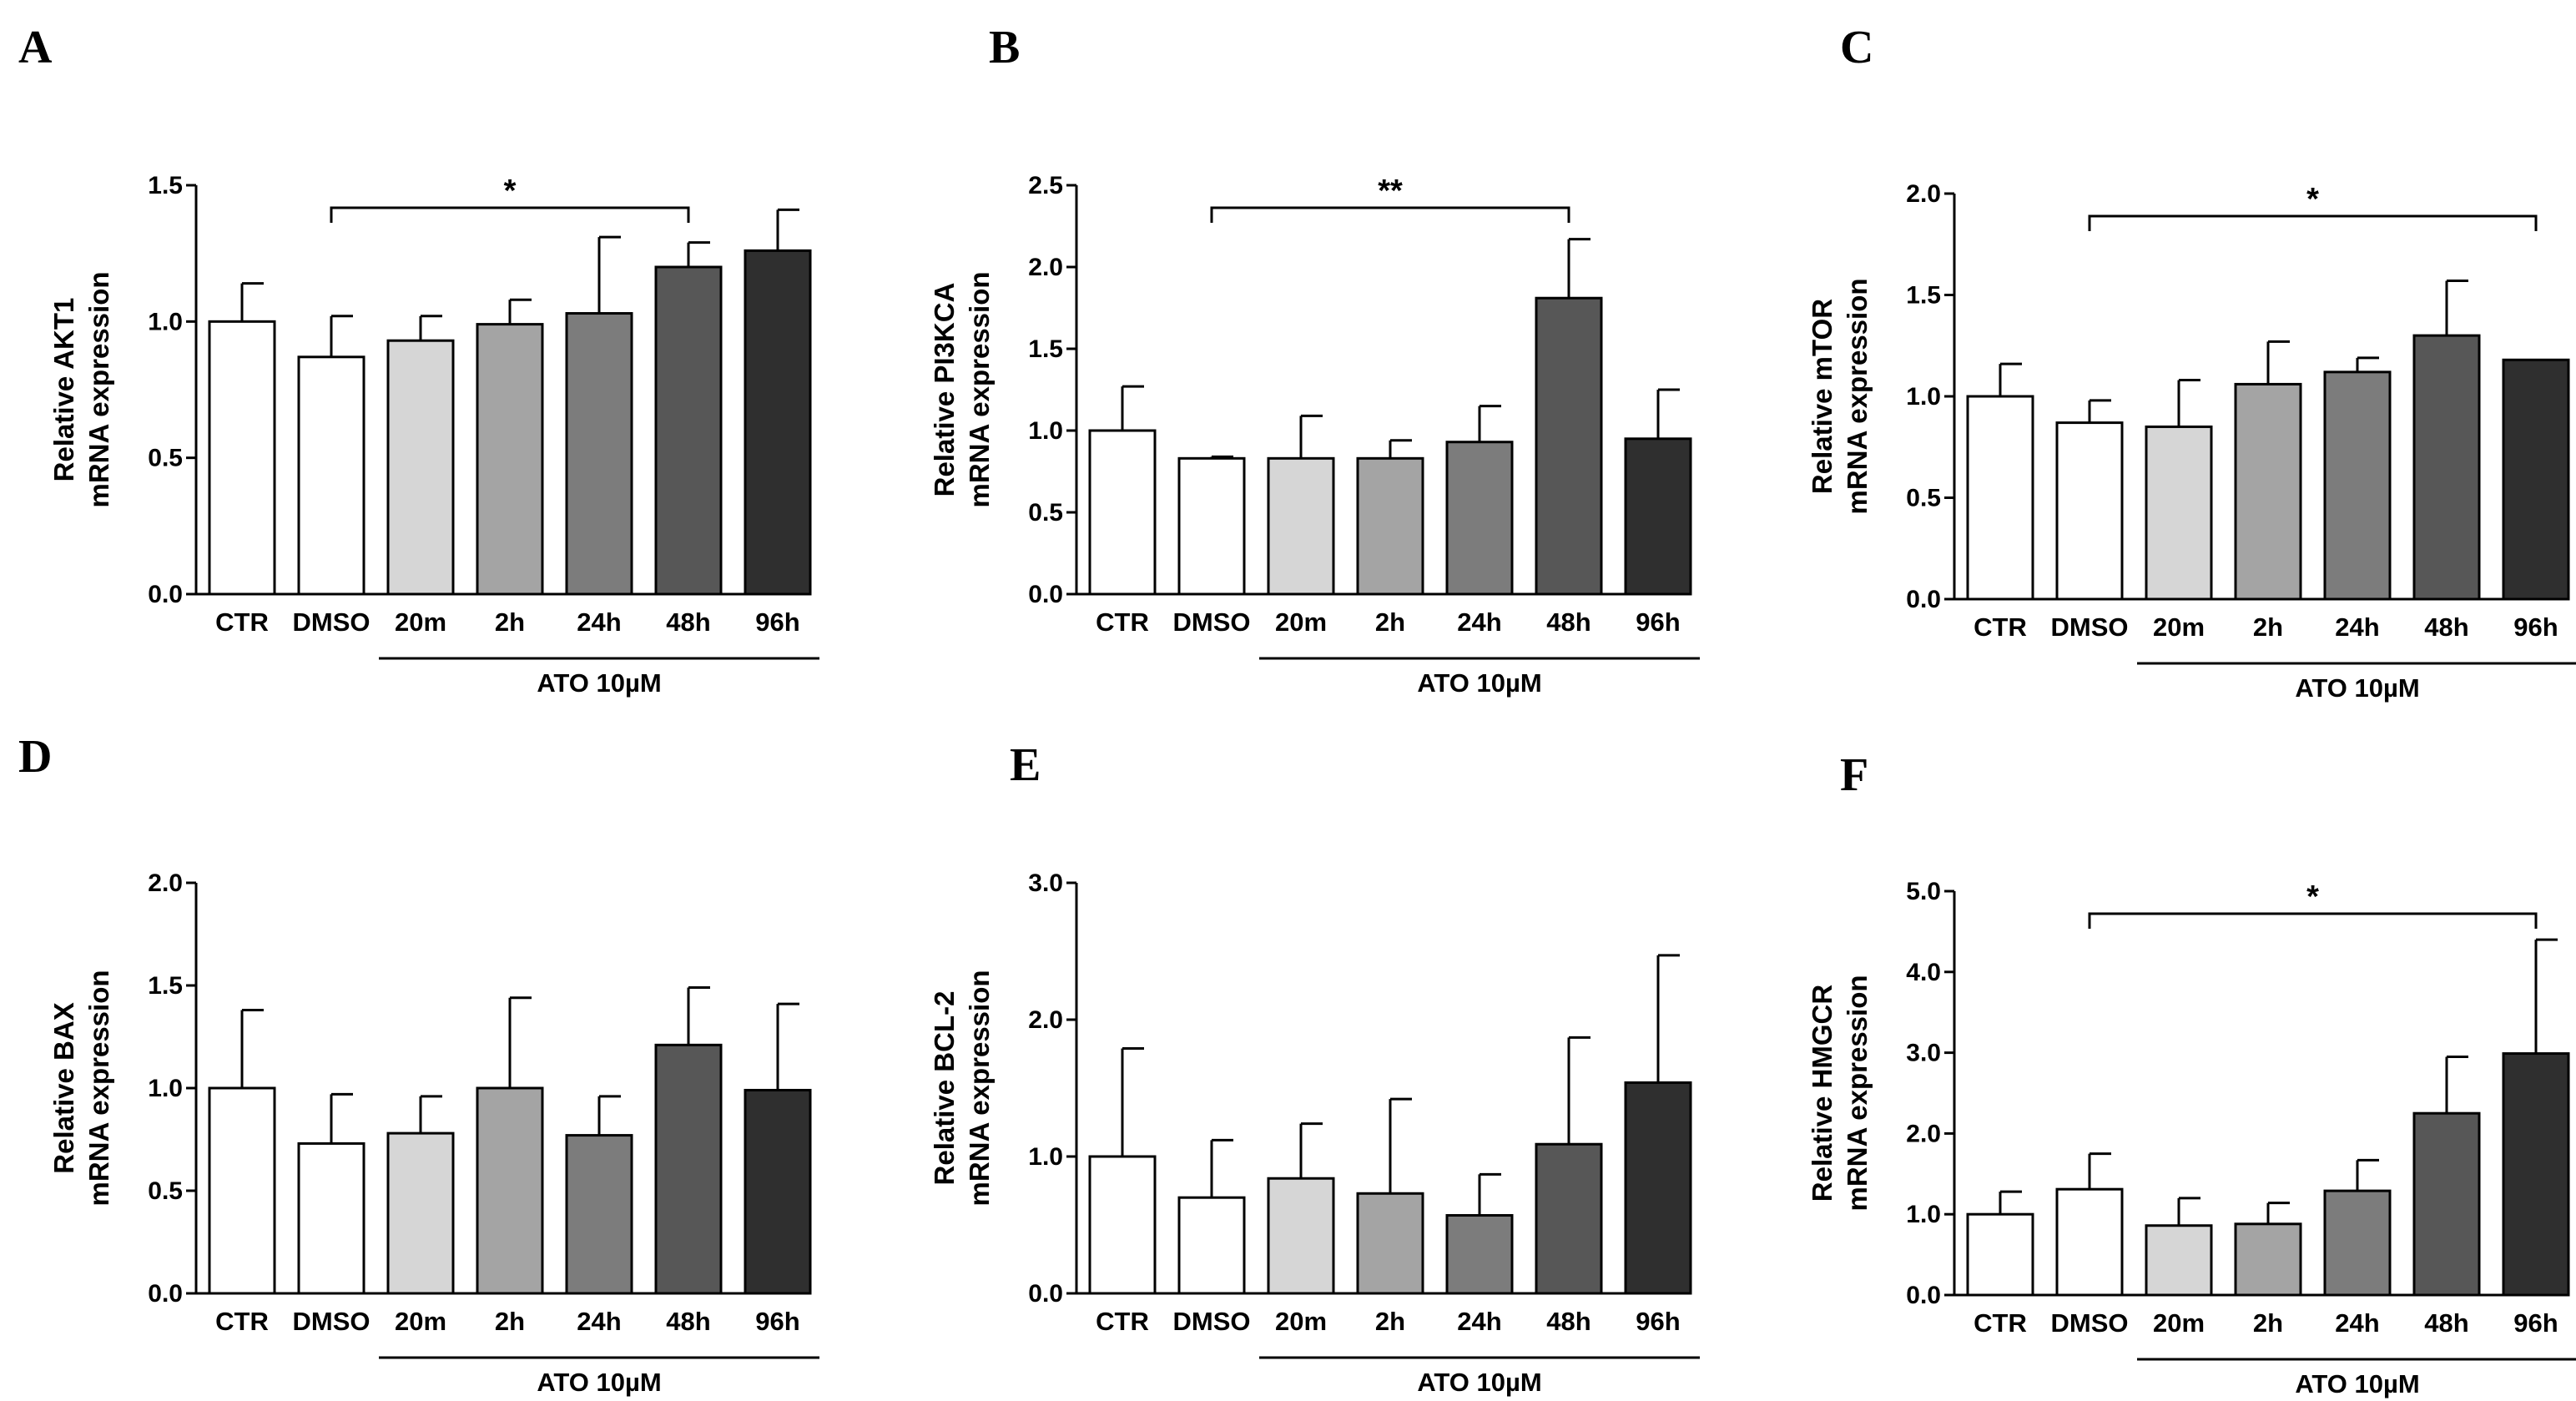 Image resolution: width=2576 pixels, height=1401 pixels. Describe the element at coordinates (1822, 396) in the screenshot. I see `y-axis-label: Relative mTOR` at that location.